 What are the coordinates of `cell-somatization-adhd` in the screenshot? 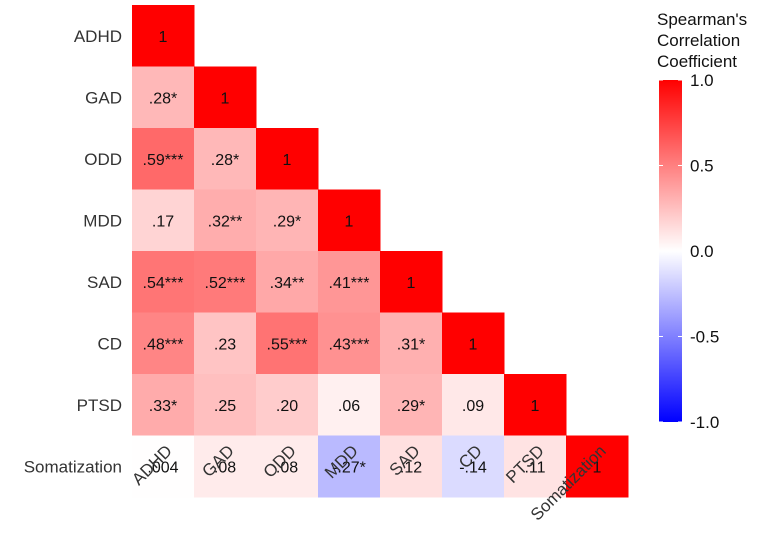 It's located at (163, 466).